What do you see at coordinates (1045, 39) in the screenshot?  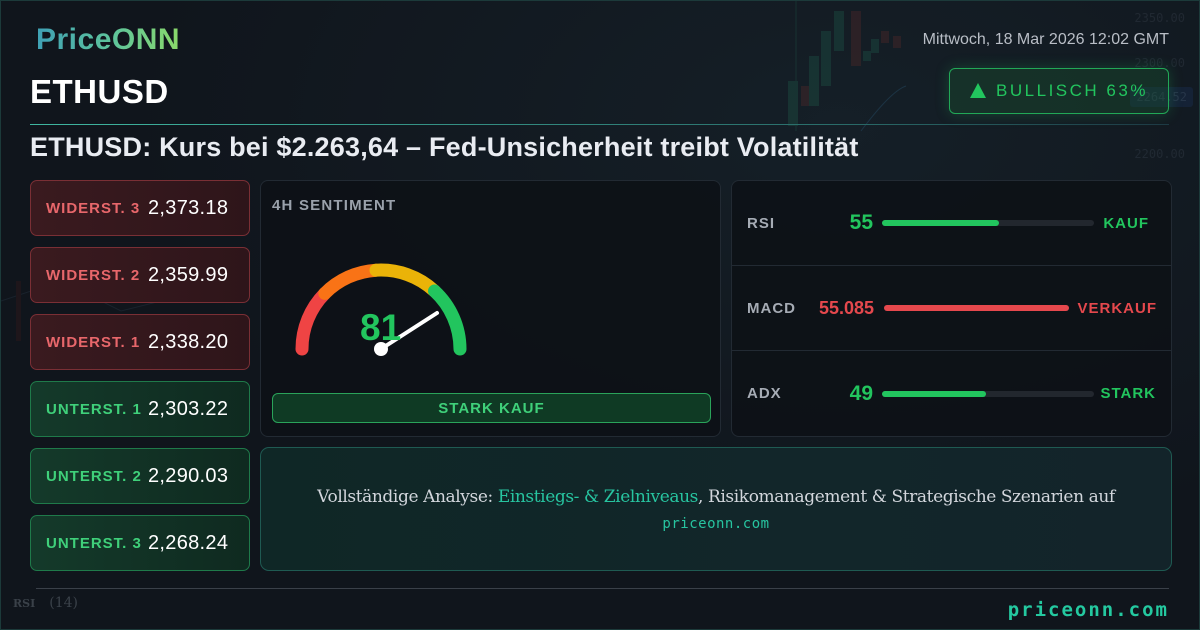 I see `datetime: Mittwoch, 18 Mar 2026 12:02 GMT` at bounding box center [1045, 39].